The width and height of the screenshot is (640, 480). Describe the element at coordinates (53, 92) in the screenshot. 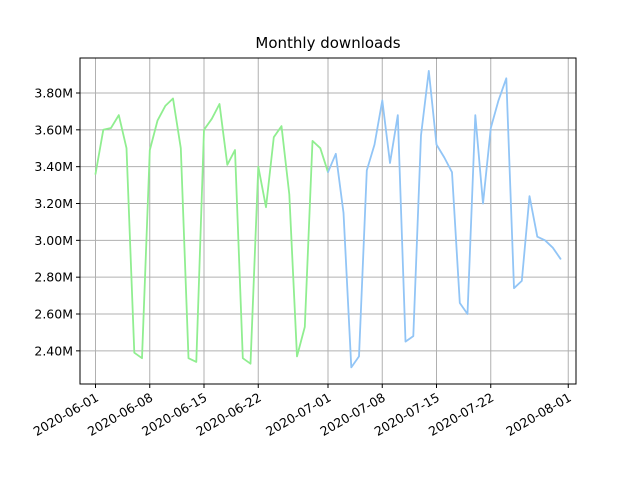

I see `y-tick-label: 3.80M` at that location.